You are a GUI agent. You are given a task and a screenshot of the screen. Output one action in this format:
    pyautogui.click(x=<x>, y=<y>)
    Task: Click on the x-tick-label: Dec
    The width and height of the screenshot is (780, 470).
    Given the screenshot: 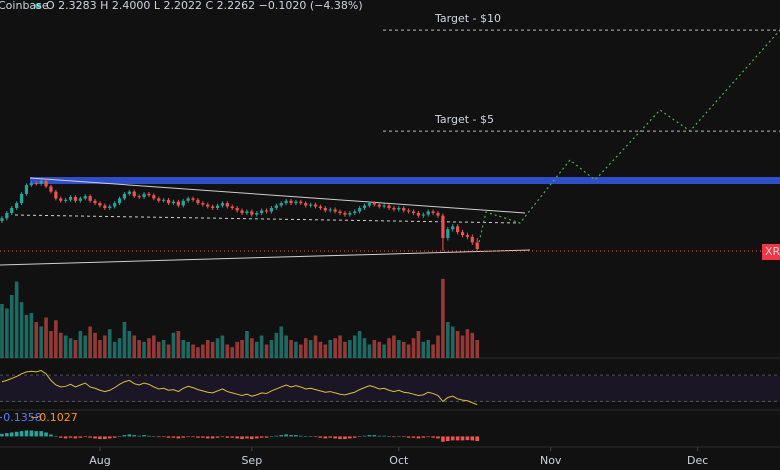 What is the action you would take?
    pyautogui.click(x=697, y=460)
    